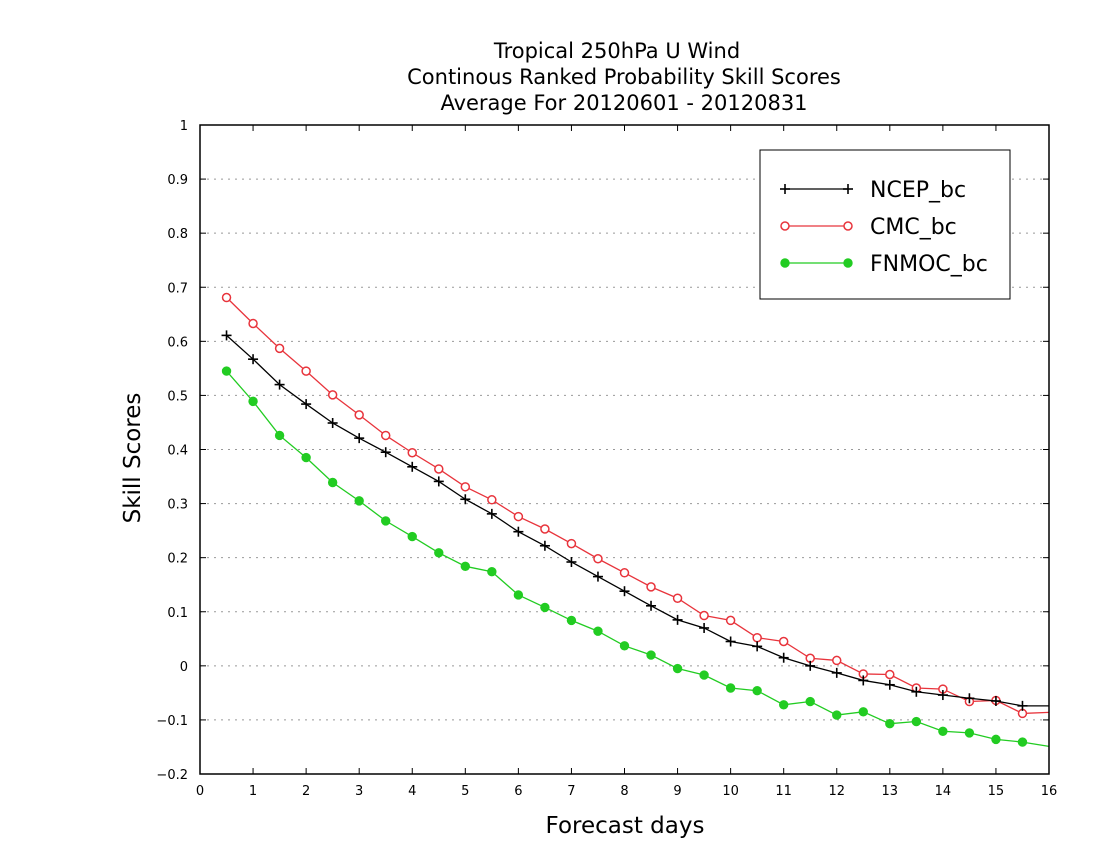 The image size is (1100, 850). I want to click on legend-box, so click(885, 224).